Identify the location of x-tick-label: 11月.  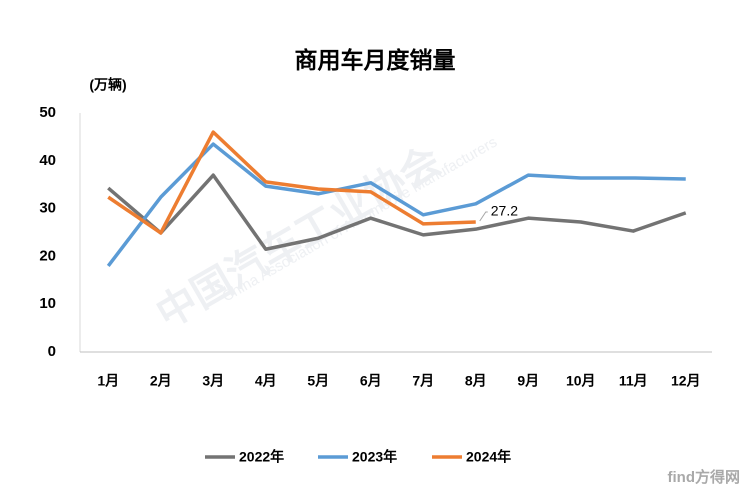
(633, 381).